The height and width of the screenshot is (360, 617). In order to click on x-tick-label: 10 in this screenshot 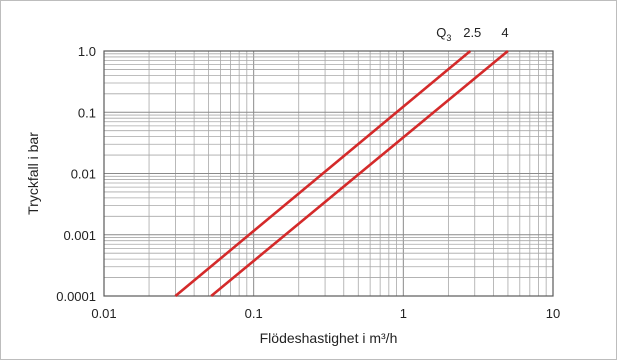, I will do `click(553, 313)`.